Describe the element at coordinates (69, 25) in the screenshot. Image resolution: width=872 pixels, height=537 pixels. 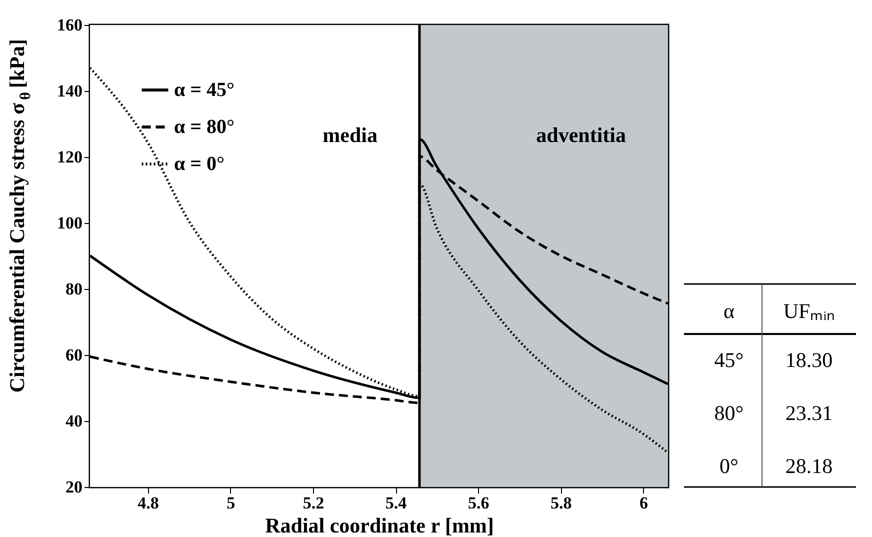
I see `y-tick-label: 160` at that location.